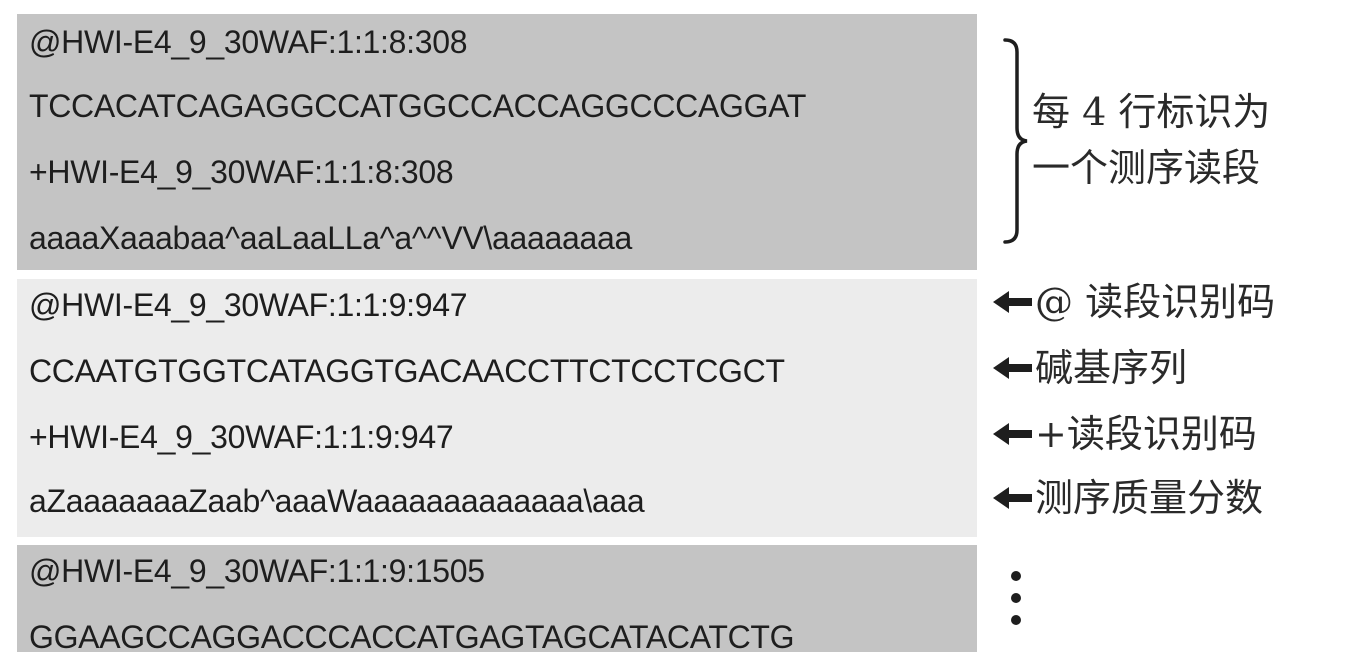  What do you see at coordinates (1016, 598) in the screenshot?
I see `vertical-ellipsis-icon` at bounding box center [1016, 598].